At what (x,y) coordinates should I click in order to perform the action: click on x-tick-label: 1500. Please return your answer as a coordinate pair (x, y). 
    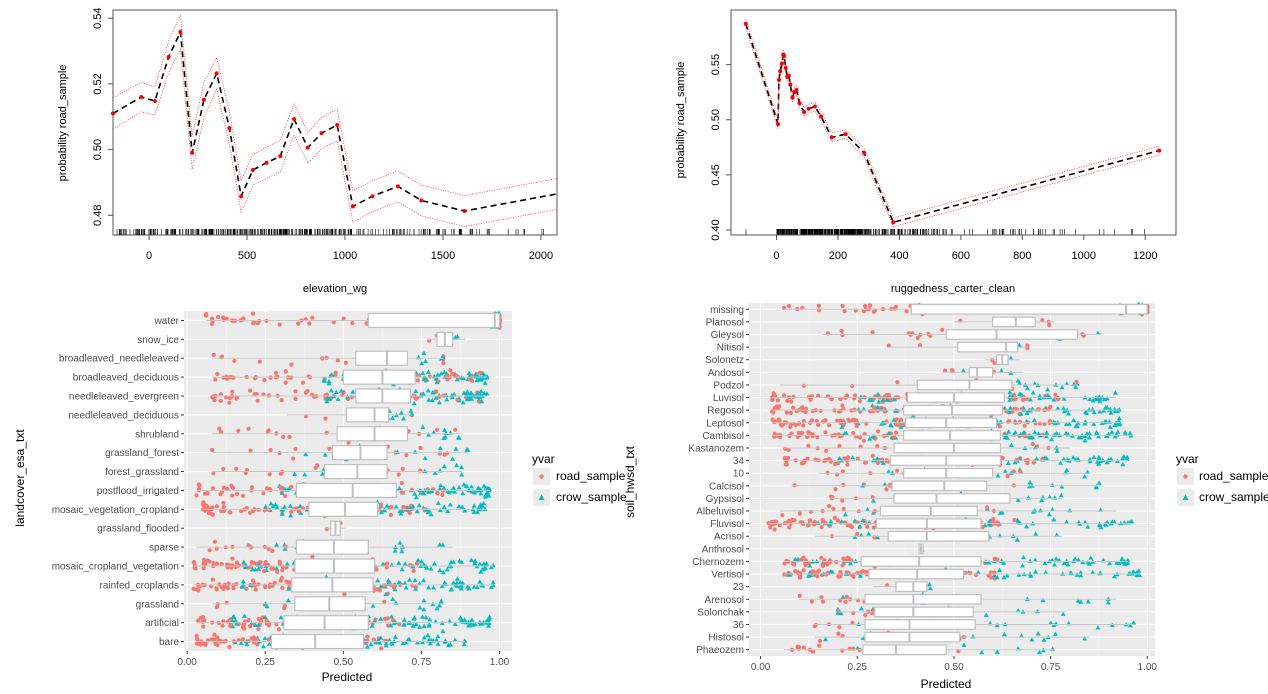
    Looking at the image, I should click on (443, 256).